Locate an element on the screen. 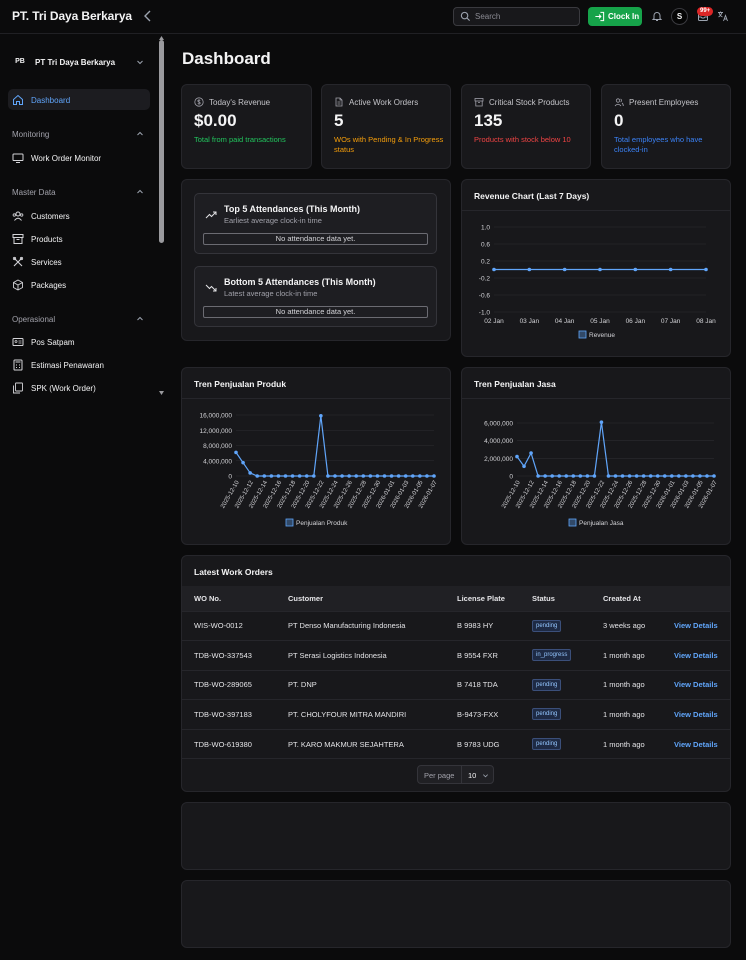 The width and height of the screenshot is (746, 960). sidebar-item-label: Estimasi Penawaran is located at coordinates (67, 365).